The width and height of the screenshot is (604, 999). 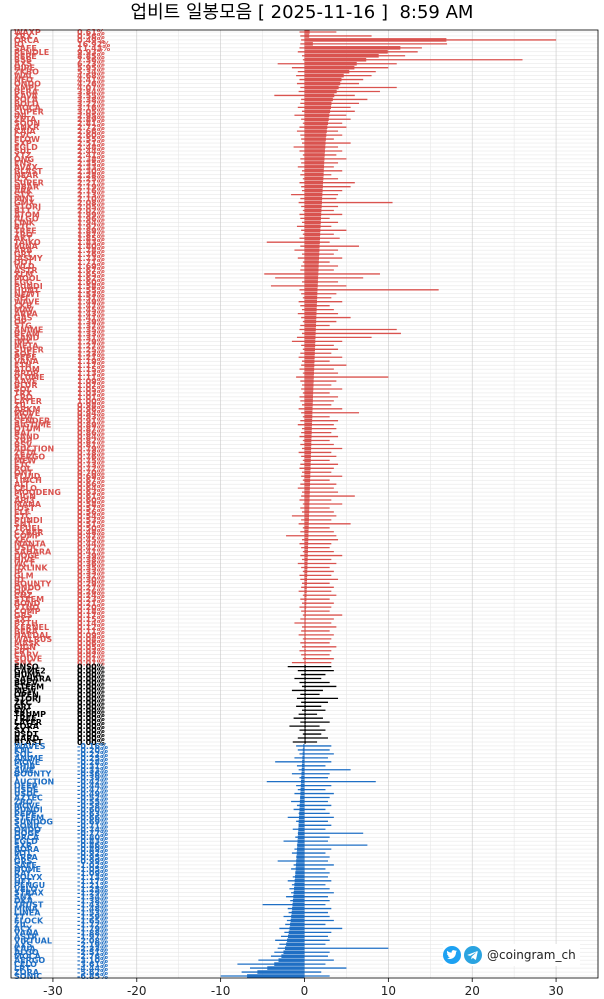 I want to click on coin-pct-label: 0.66%, so click(x=91, y=484).